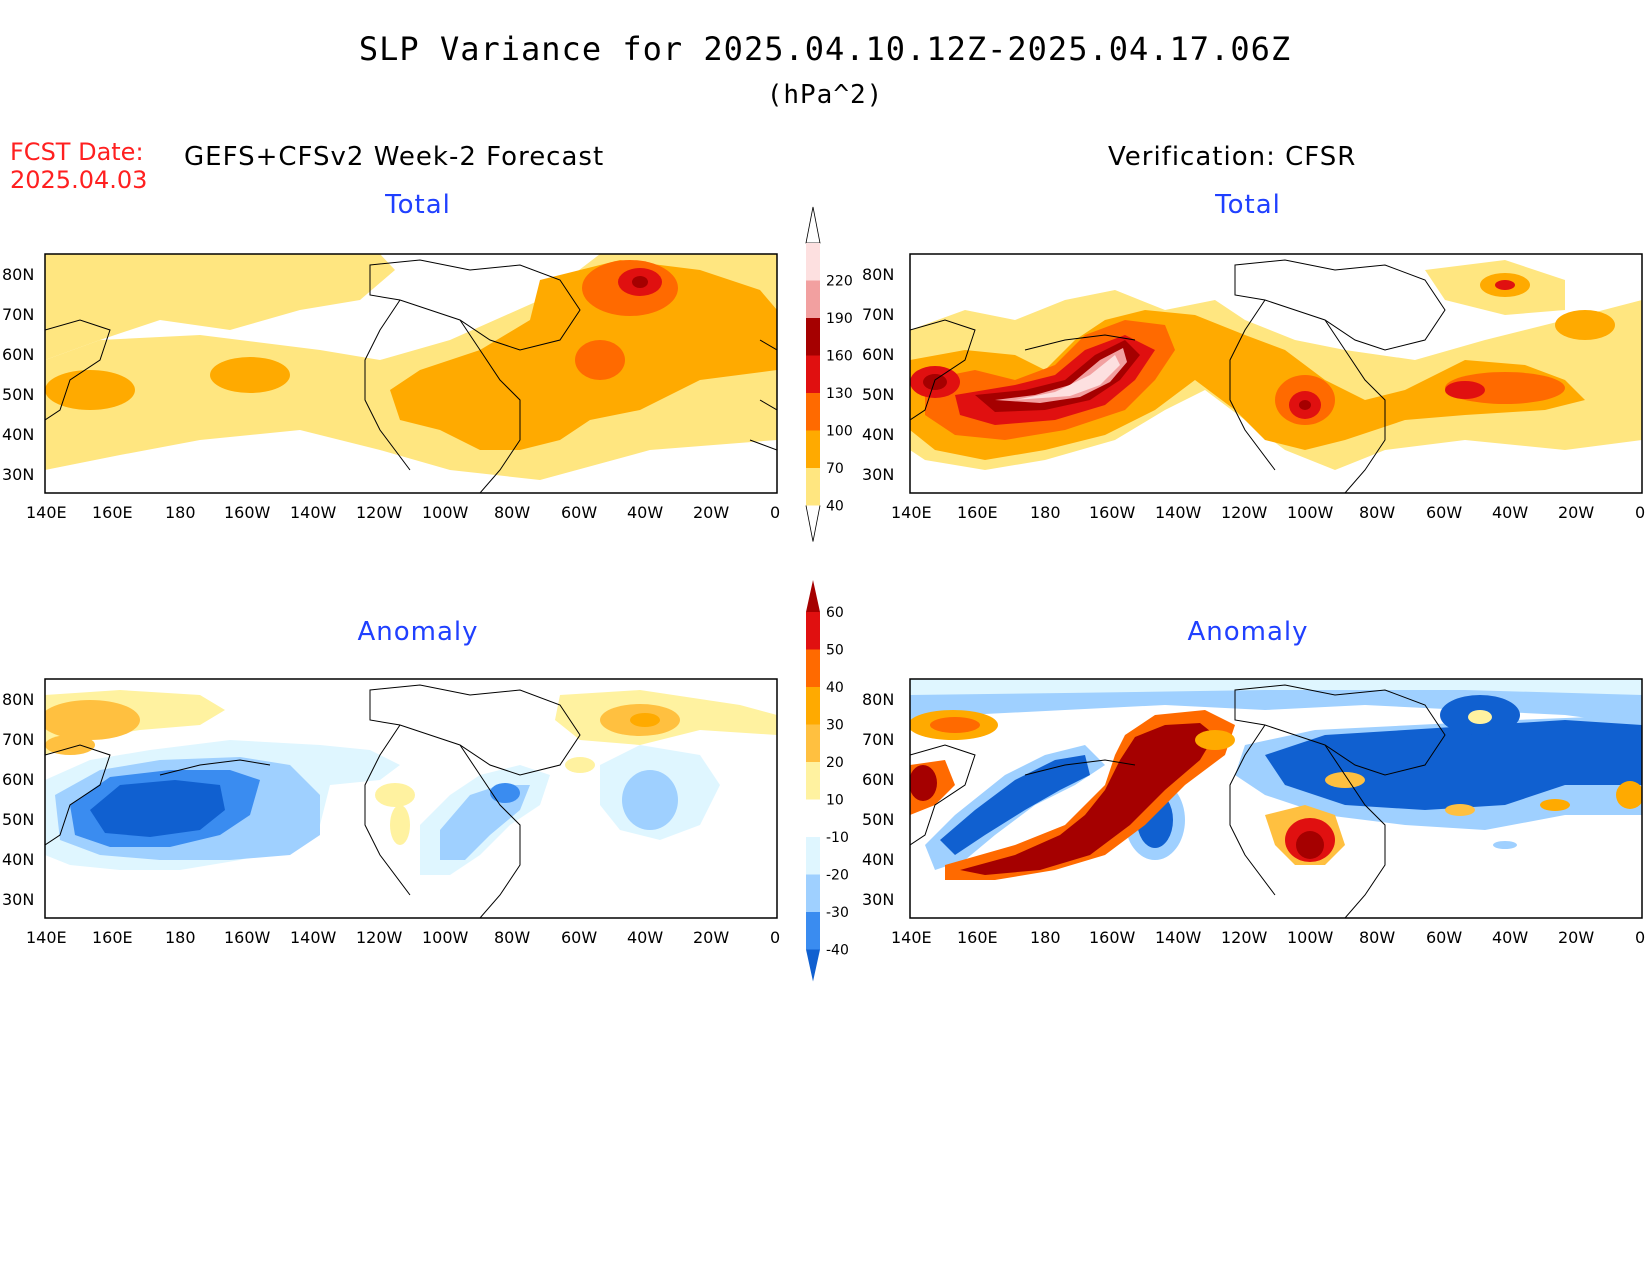  I want to click on fcst-date-label: FCST Date:, so click(77, 152).